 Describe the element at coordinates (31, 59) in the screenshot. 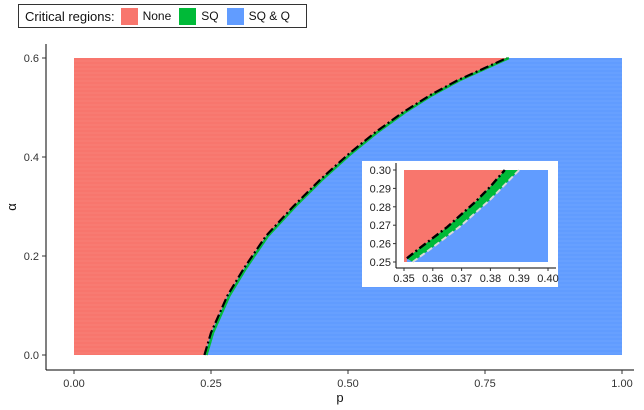

I see `y-tick-label: 0.6` at that location.